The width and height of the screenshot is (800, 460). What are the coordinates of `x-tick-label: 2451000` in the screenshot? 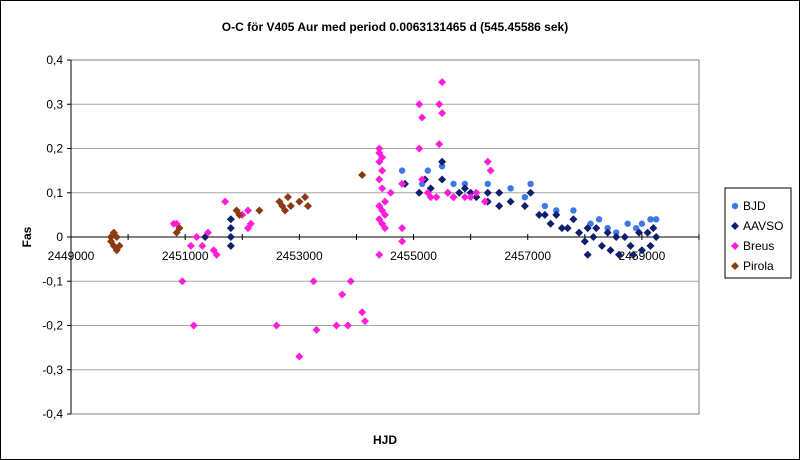 It's located at (185, 256).